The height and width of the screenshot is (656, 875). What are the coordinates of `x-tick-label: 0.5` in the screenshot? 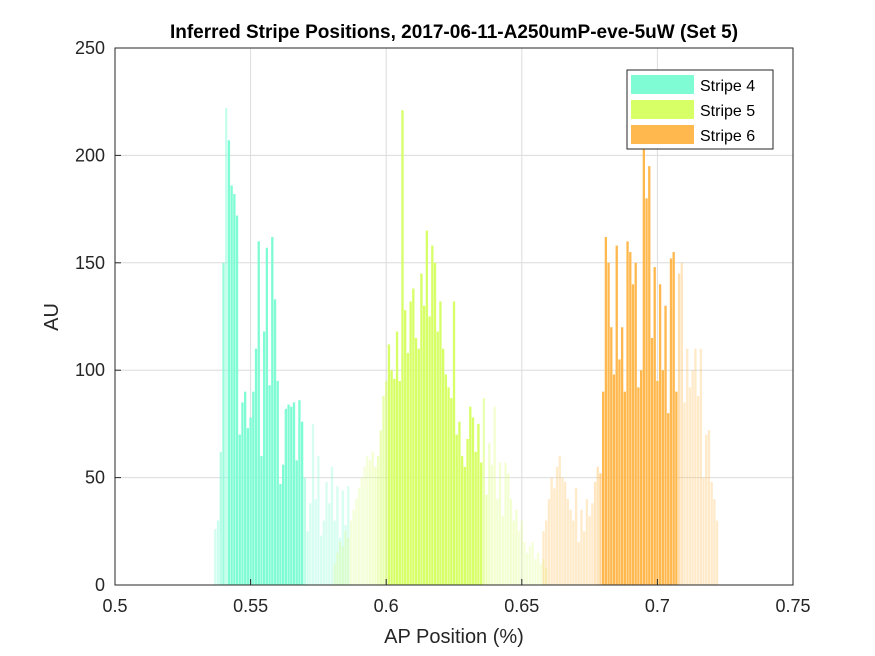 It's located at (114, 606).